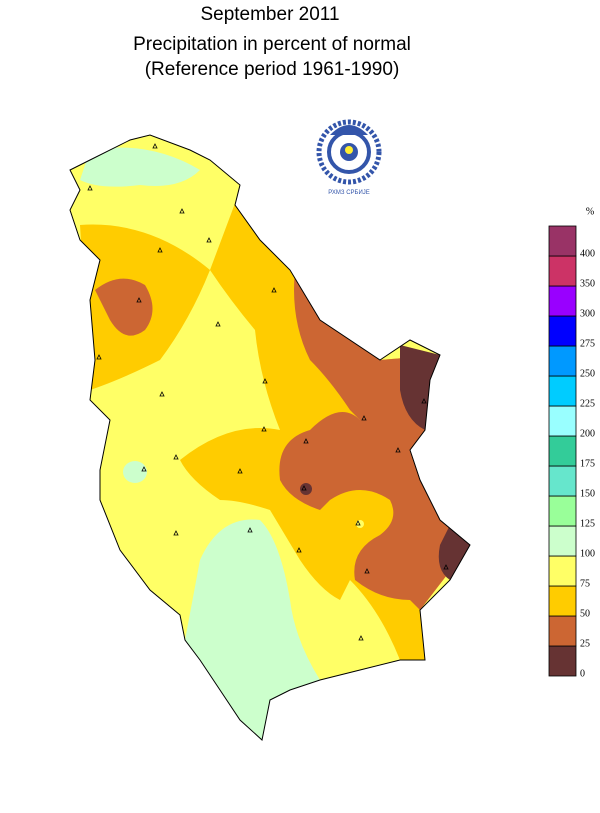 The width and height of the screenshot is (600, 813). I want to click on legend-tick-label: 400, so click(587, 253).